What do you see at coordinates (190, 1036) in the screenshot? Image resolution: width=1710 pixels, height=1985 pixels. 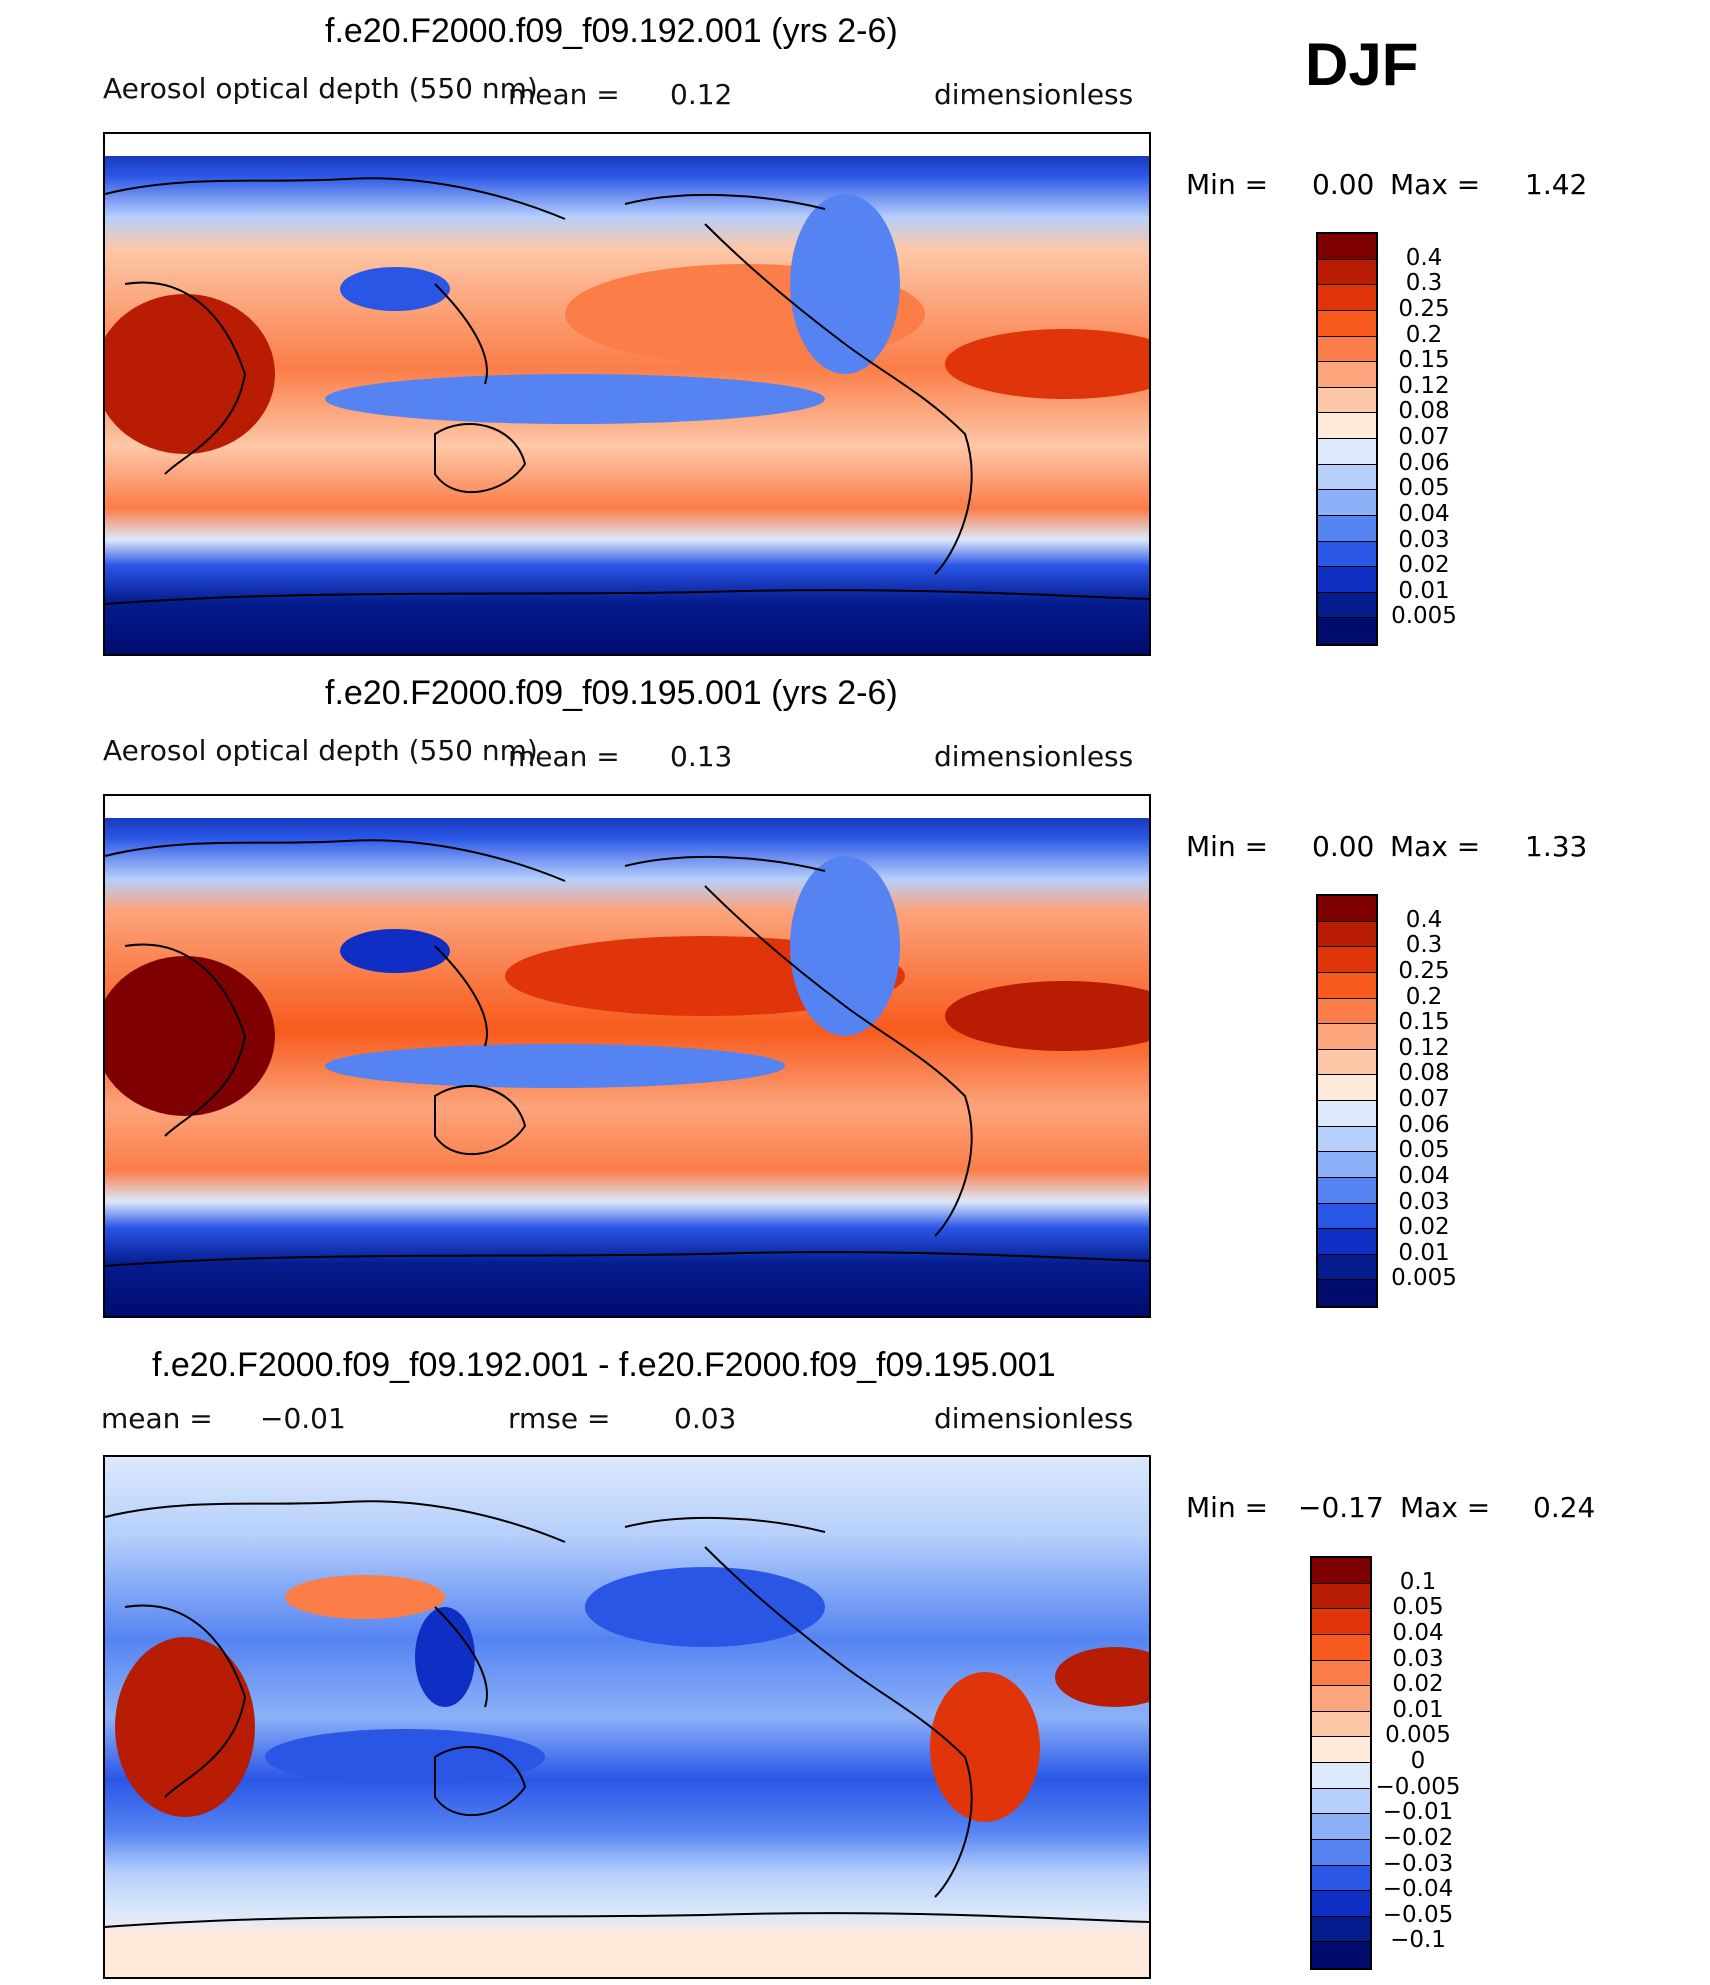 I see `panel-2-africa-dust` at bounding box center [190, 1036].